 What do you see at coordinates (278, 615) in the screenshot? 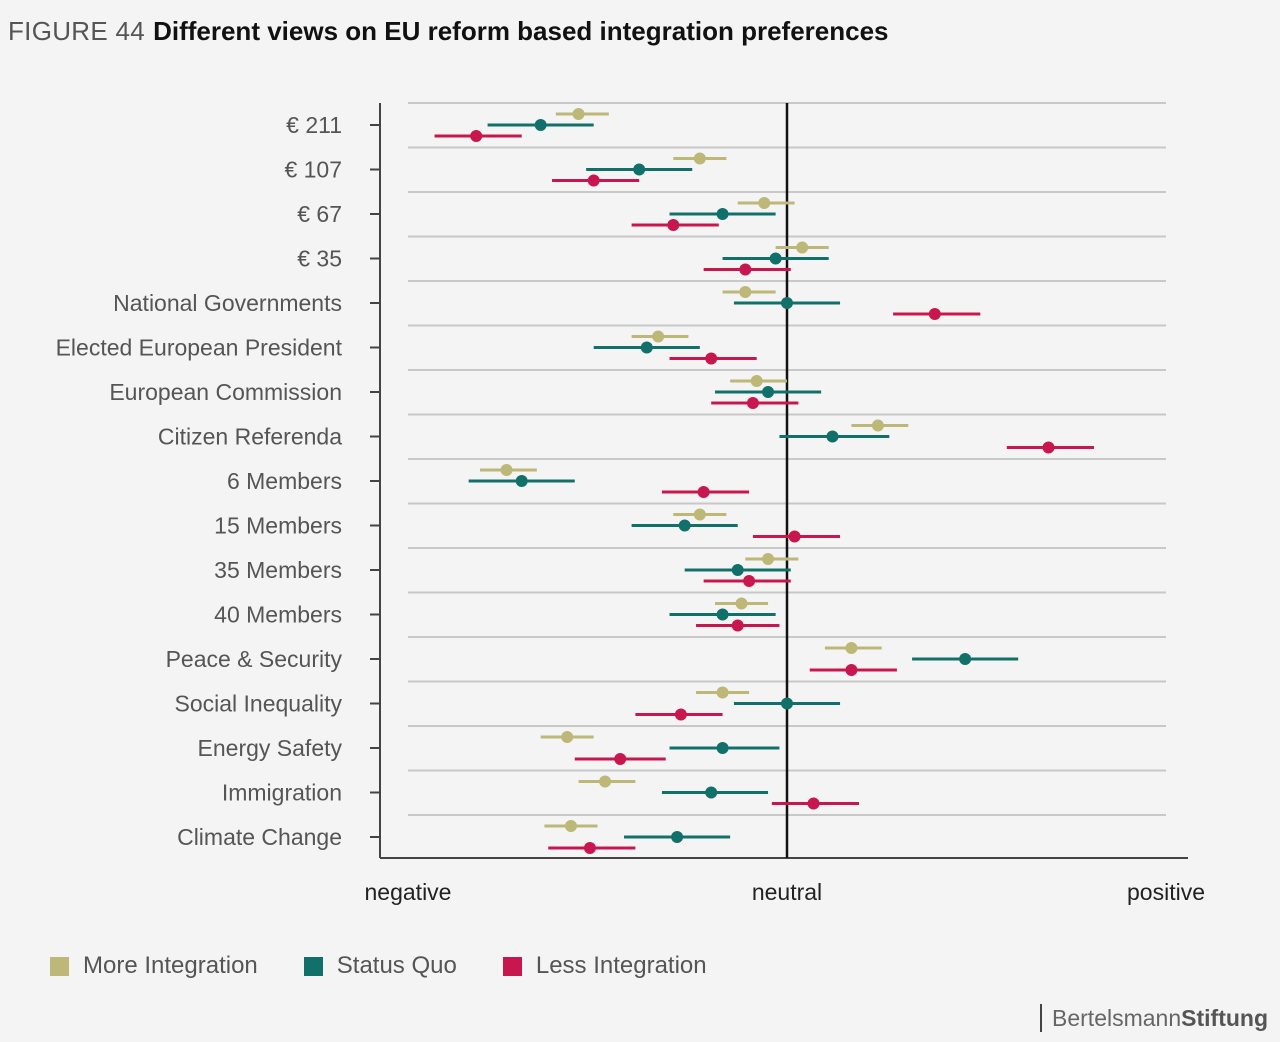
I see `category-label-40-members: 40 Members` at bounding box center [278, 615].